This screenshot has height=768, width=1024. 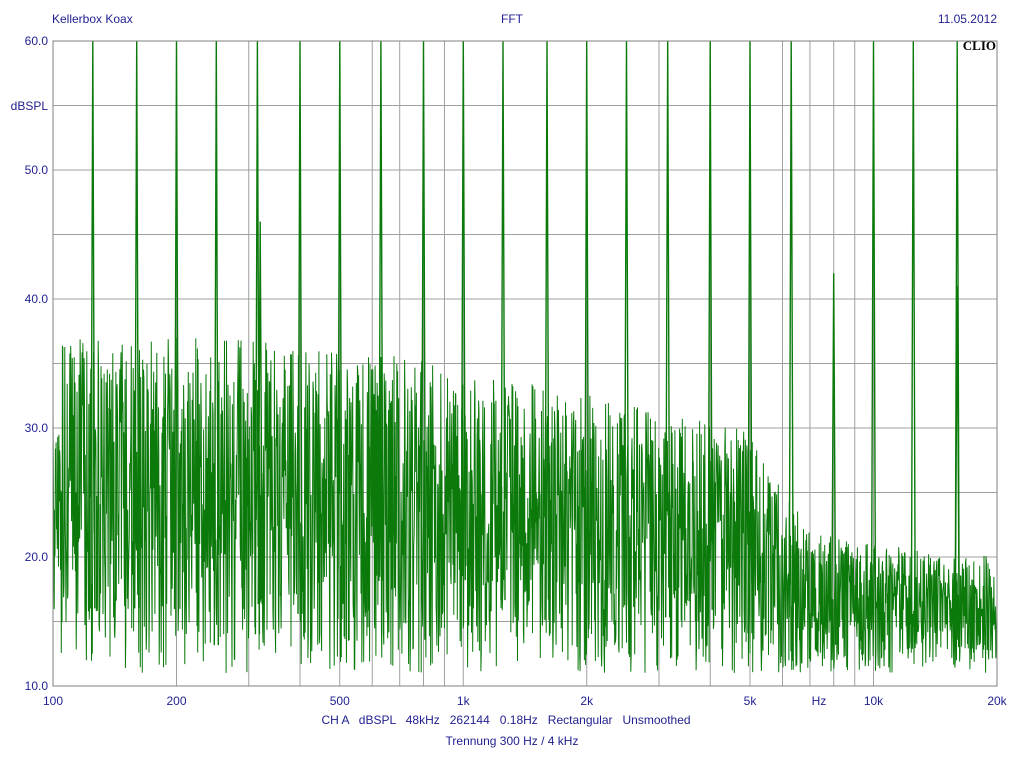 I want to click on x-tick-label: 100, so click(x=53, y=701).